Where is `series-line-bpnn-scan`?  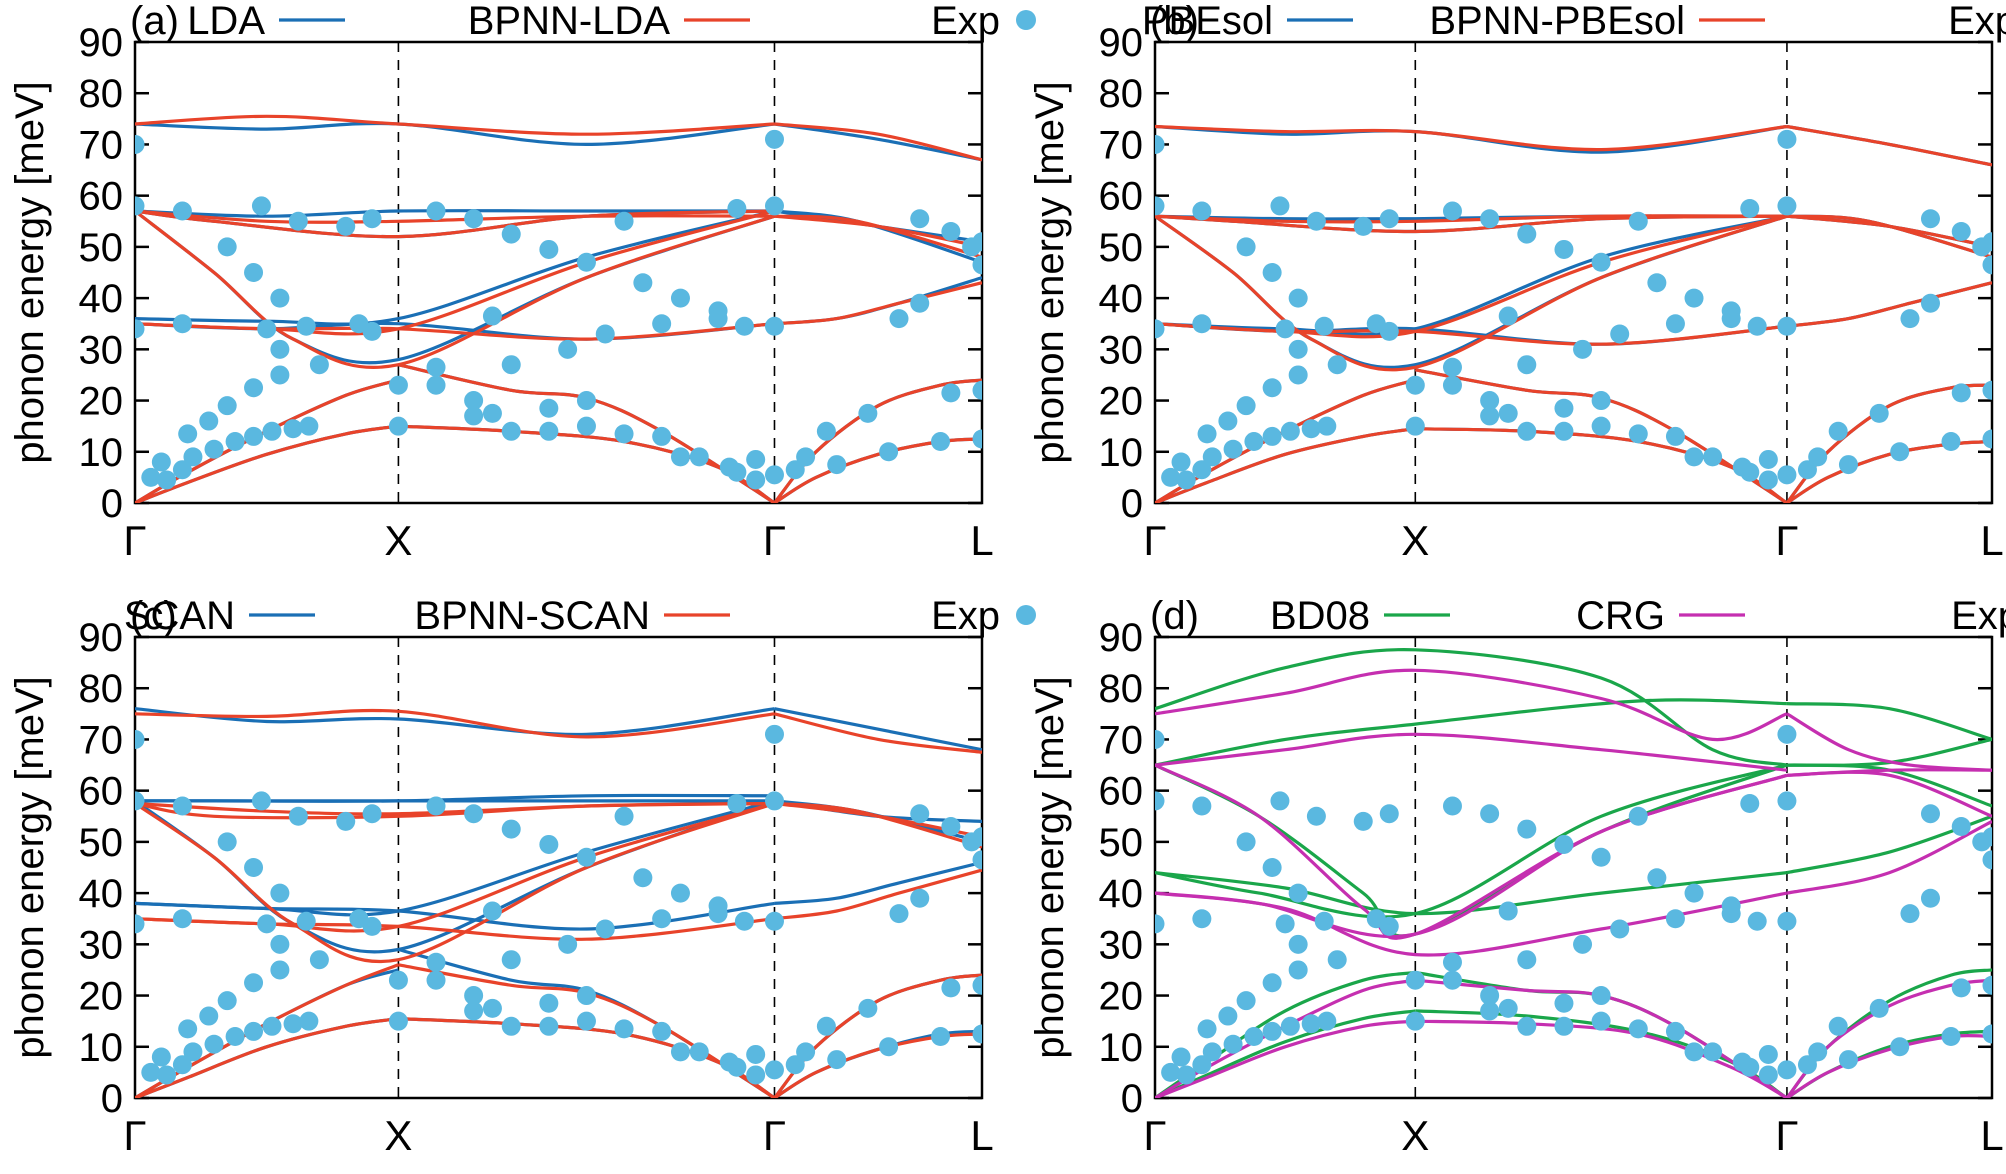 series-line-bpnn-scan is located at coordinates (878, 825).